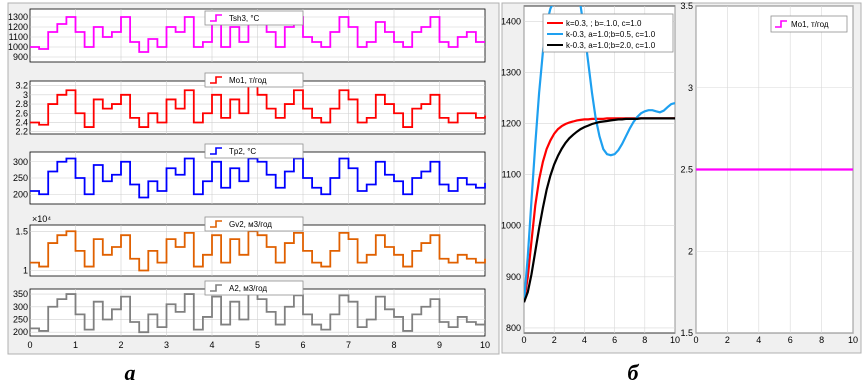  Describe the element at coordinates (634, 372) in the screenshot. I see `caption-b: б` at that location.